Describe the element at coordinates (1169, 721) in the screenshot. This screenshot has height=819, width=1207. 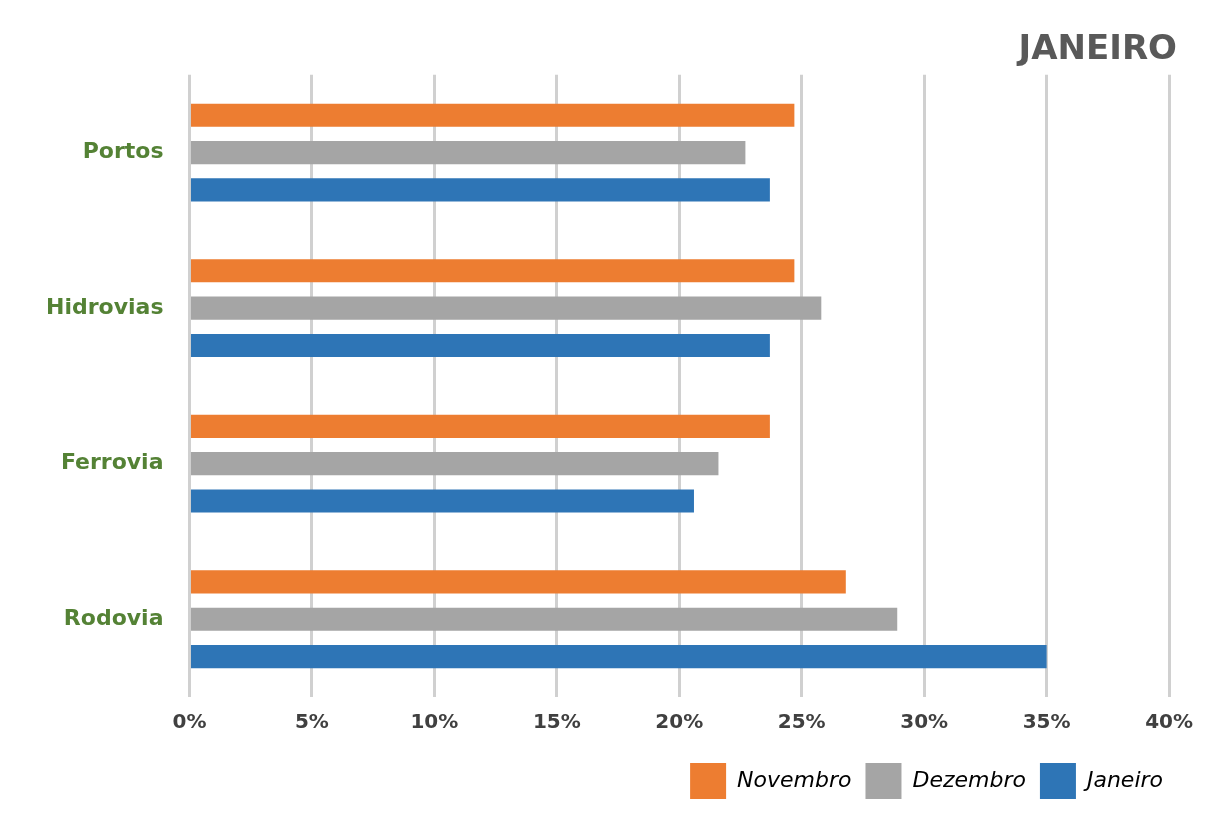
I see `x-tick-label: 40%` at that location.